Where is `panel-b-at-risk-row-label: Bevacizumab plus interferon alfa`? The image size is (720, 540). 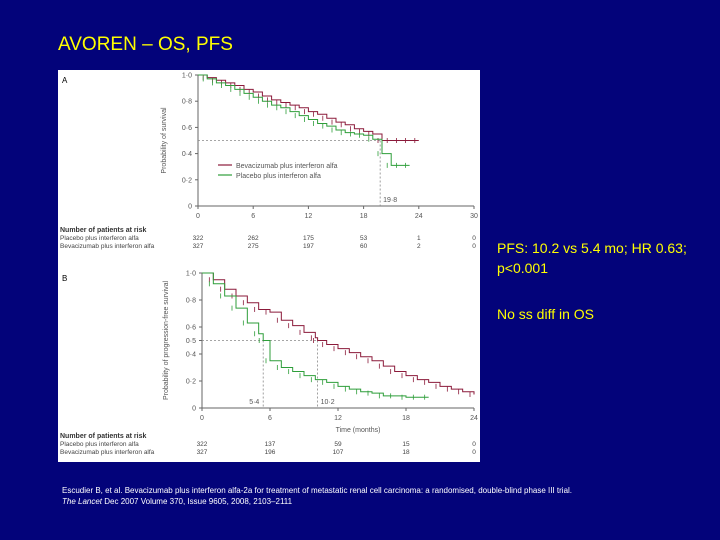
panel-b-at-risk-row-label: Bevacizumab plus interferon alfa is located at coordinates (107, 452).